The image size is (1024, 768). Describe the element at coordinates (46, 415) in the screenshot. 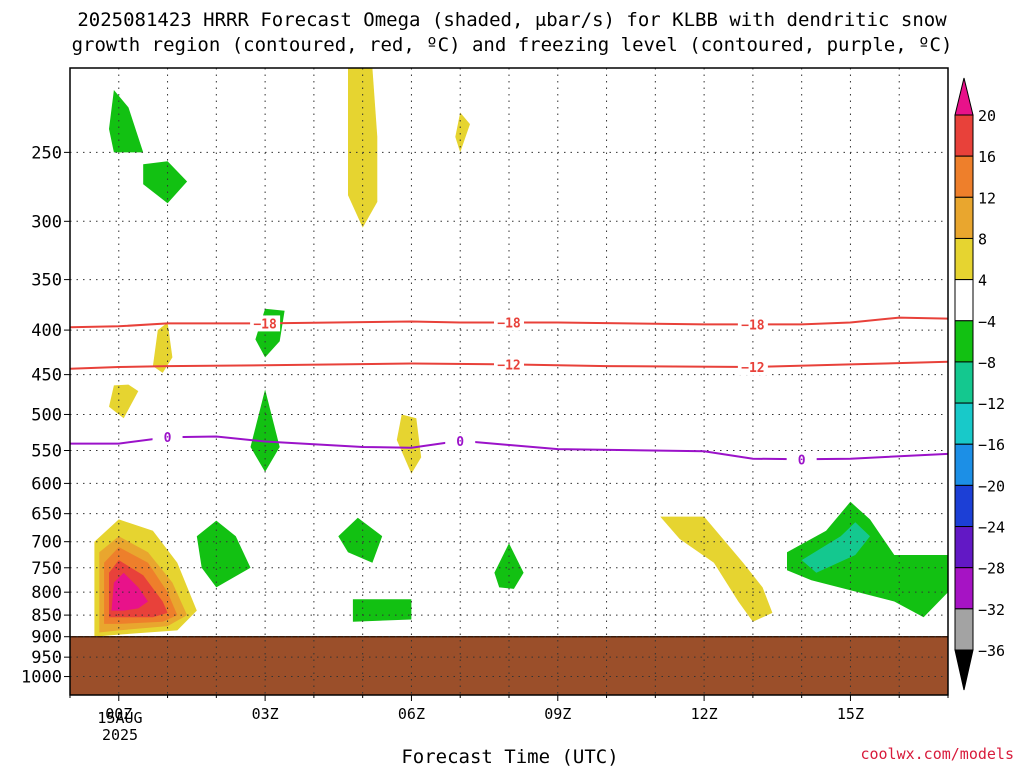

I see `y-tick-label-500: 500` at that location.